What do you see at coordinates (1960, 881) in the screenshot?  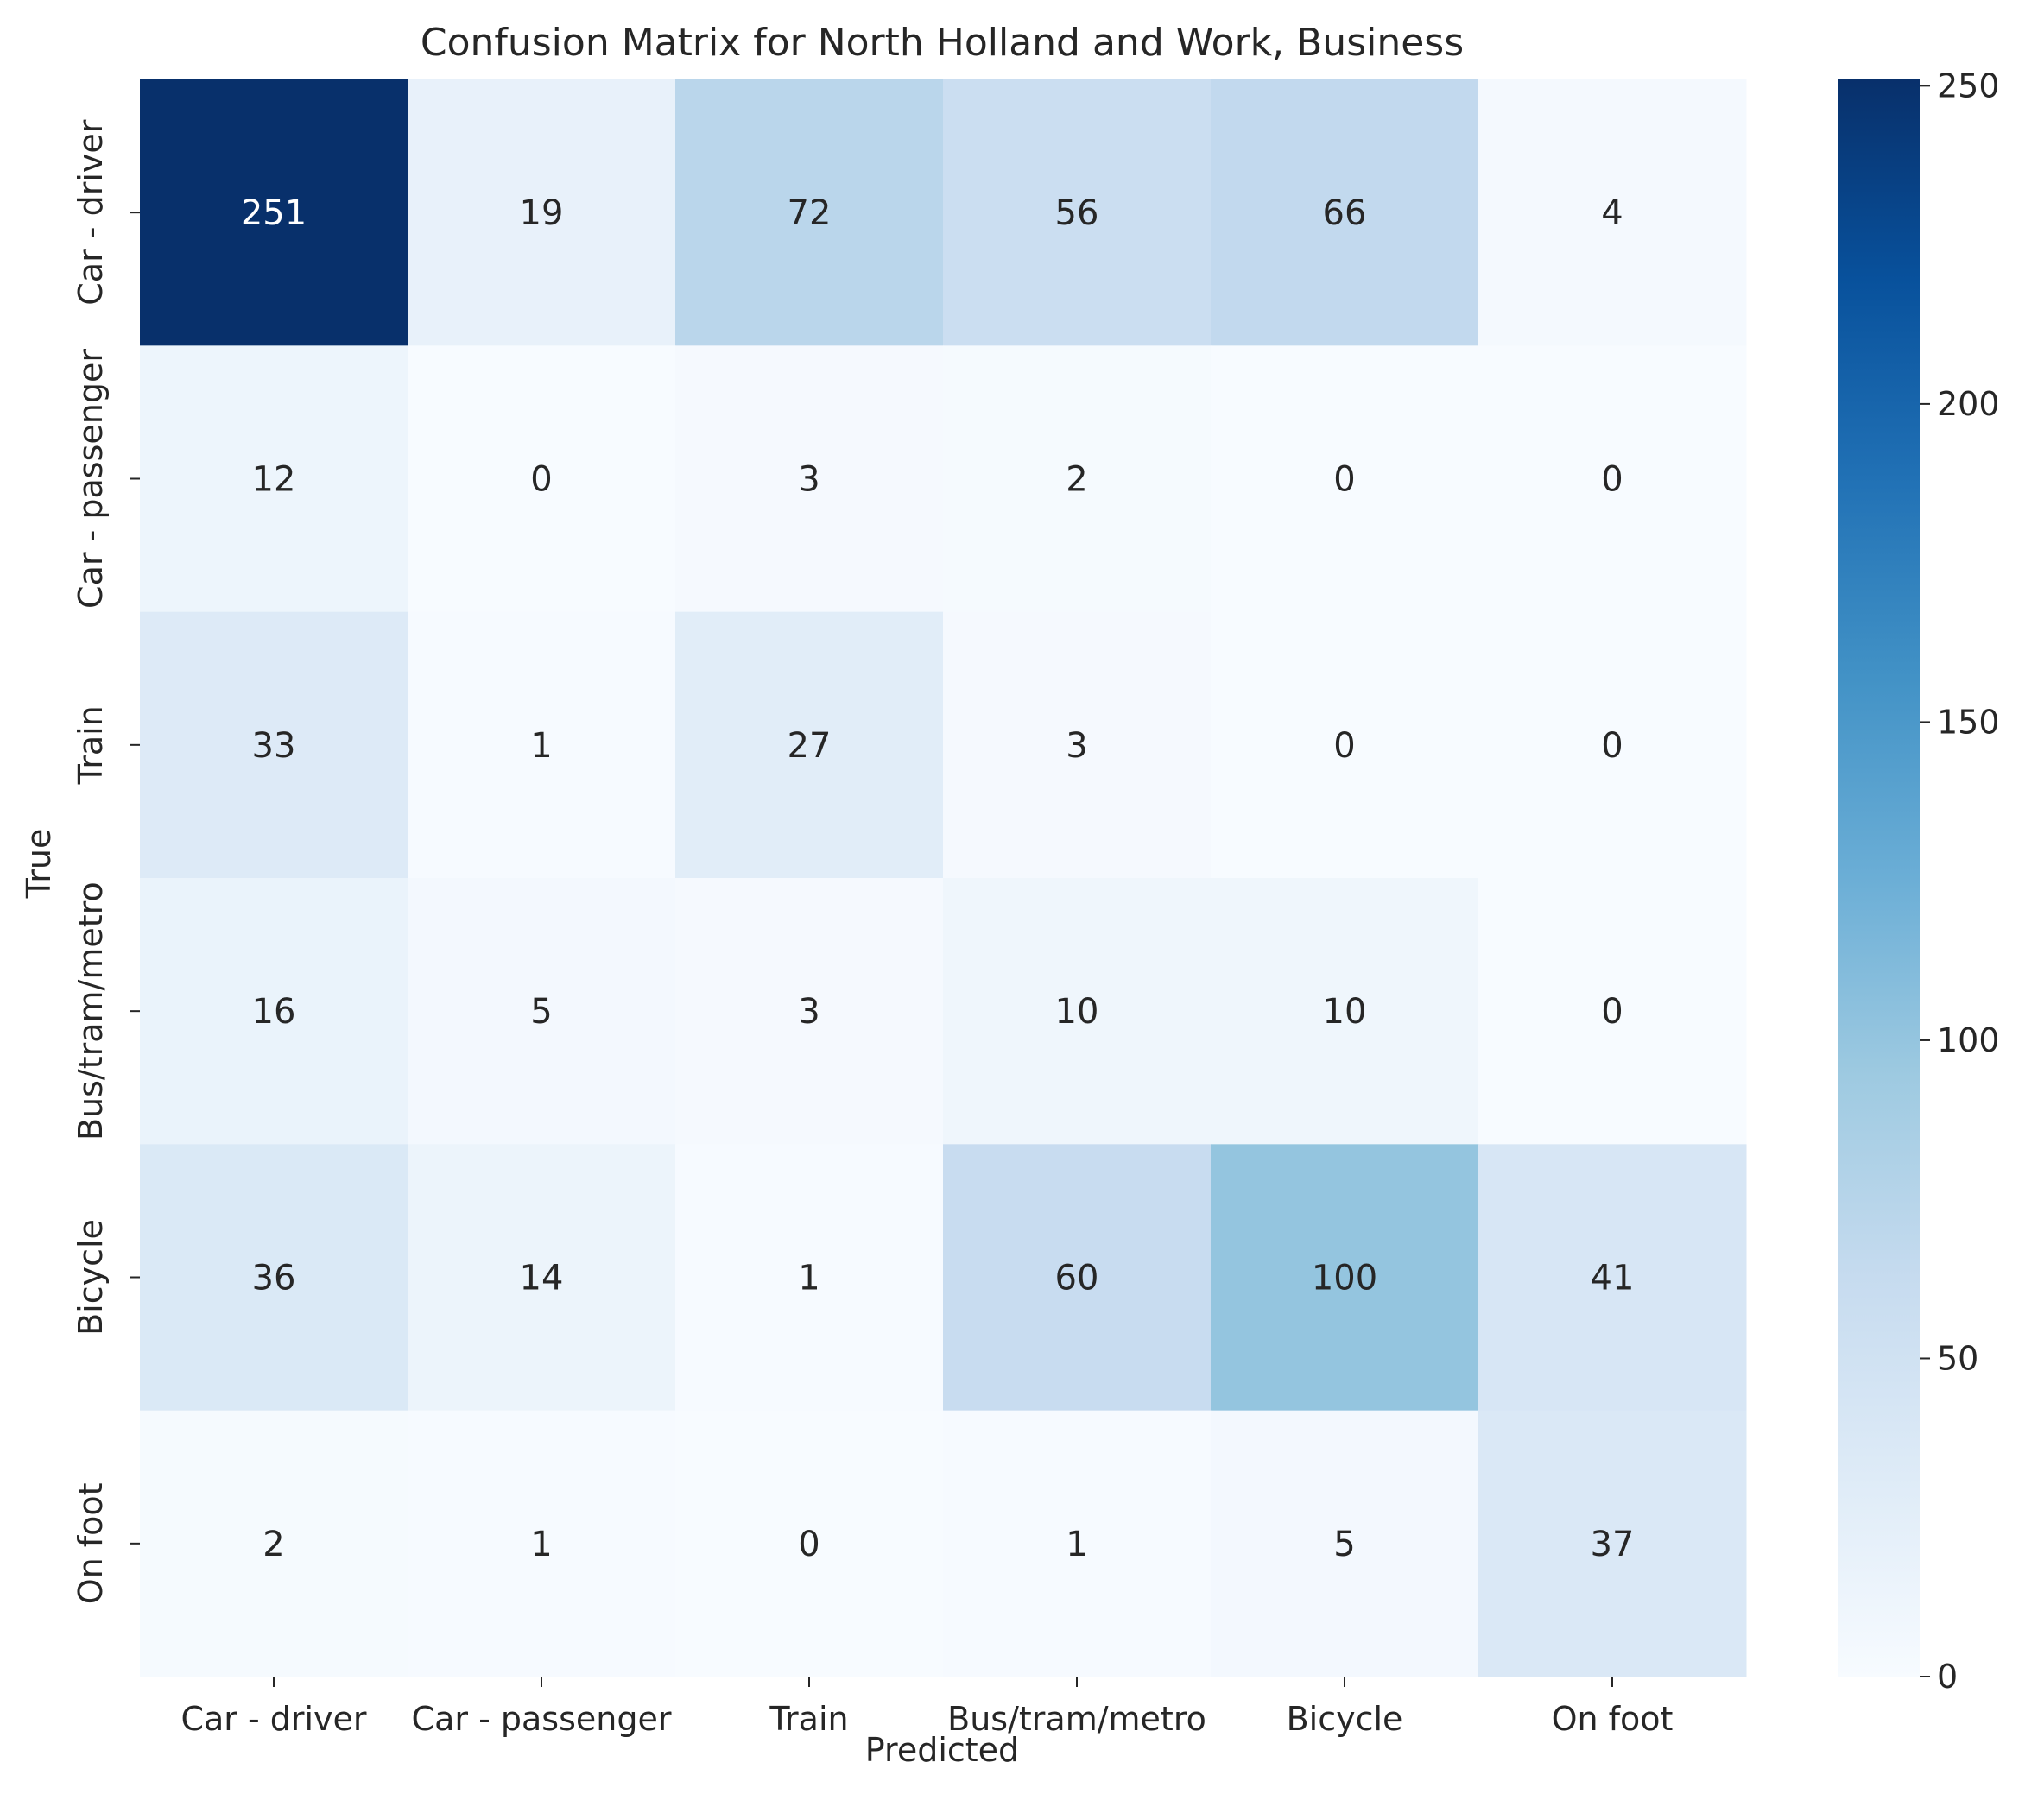 I see `colorbar-ticks: 0 50 100 150 200 250` at bounding box center [1960, 881].